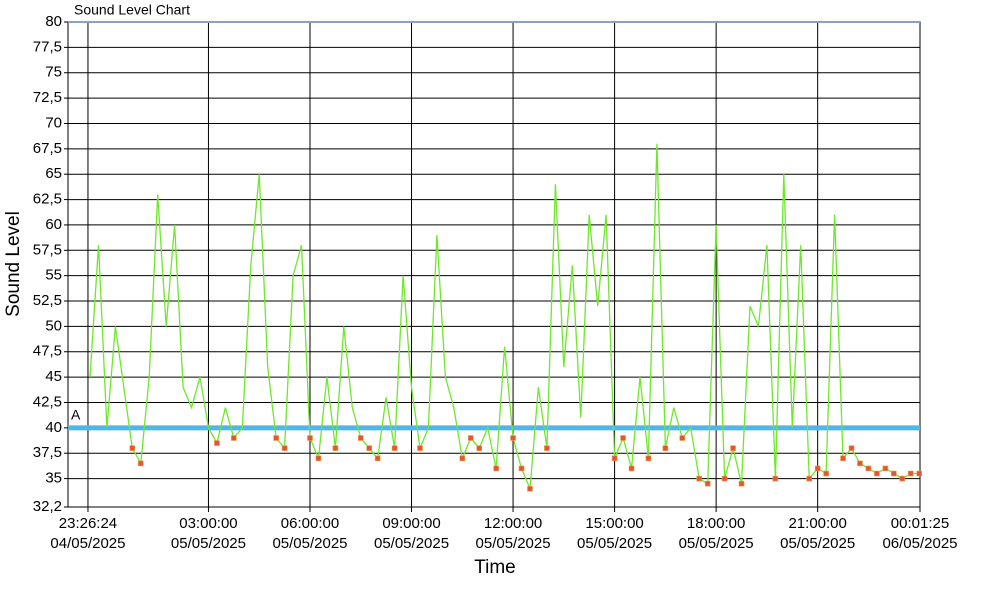 Image resolution: width=990 pixels, height=593 pixels. Describe the element at coordinates (53, 224) in the screenshot. I see `y-tick-label: 60` at that location.